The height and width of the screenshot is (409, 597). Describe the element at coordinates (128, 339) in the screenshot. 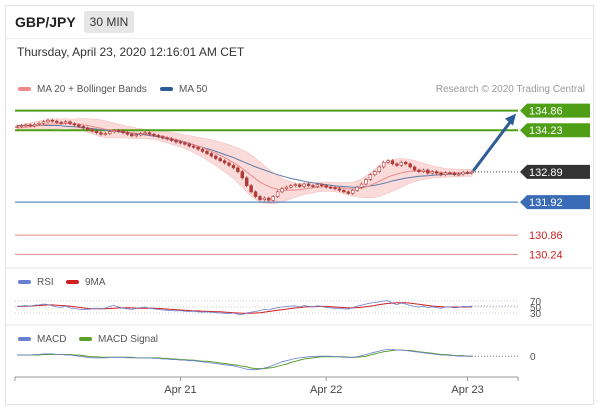

I see `legend-macd-signal-label: MACD Signal` at that location.